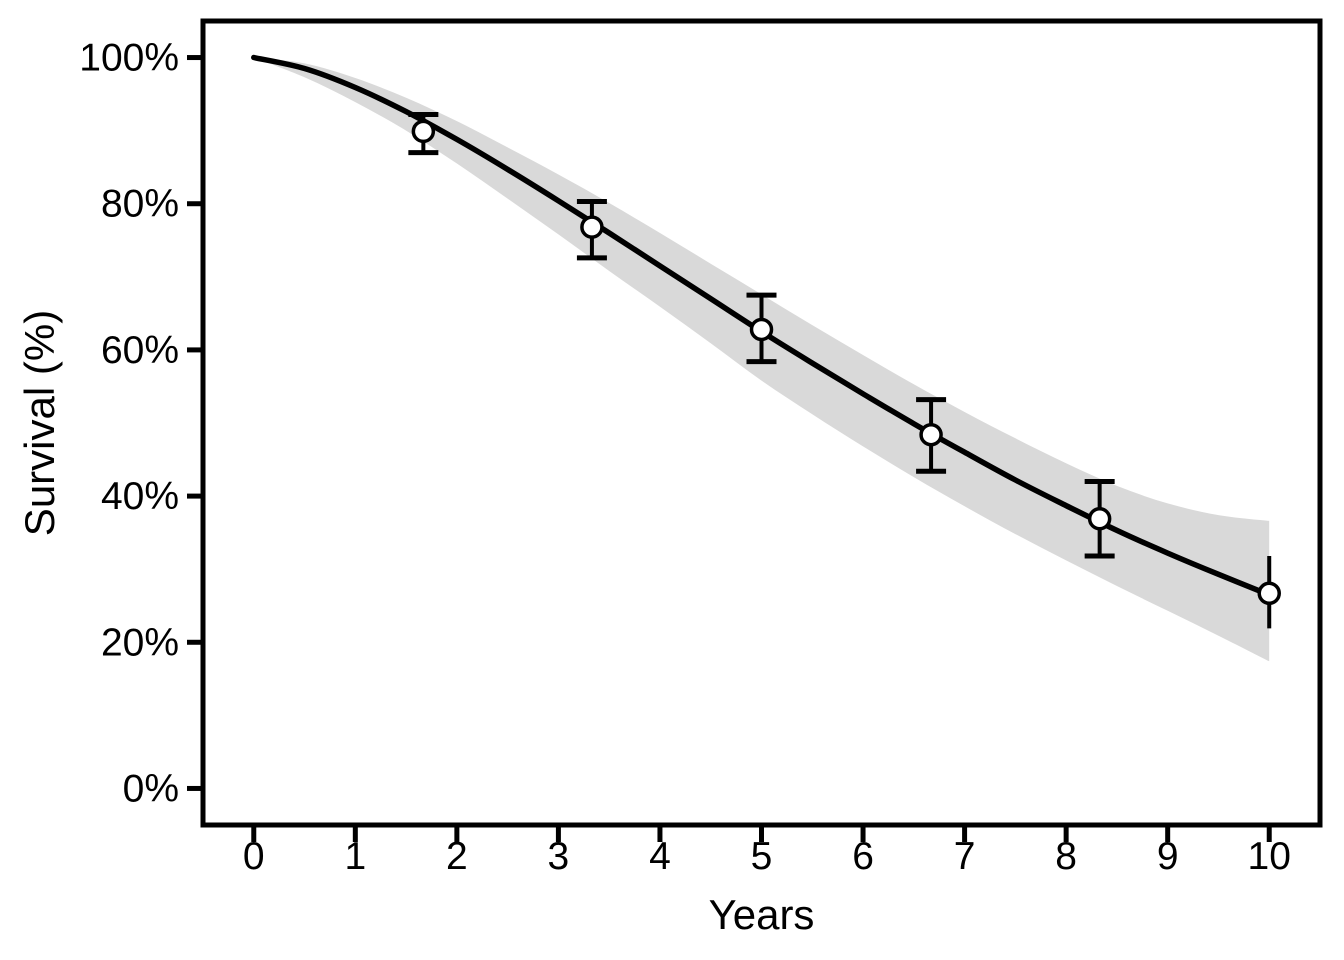  Describe the element at coordinates (355, 856) in the screenshot. I see `x-tick-label: 1` at that location.